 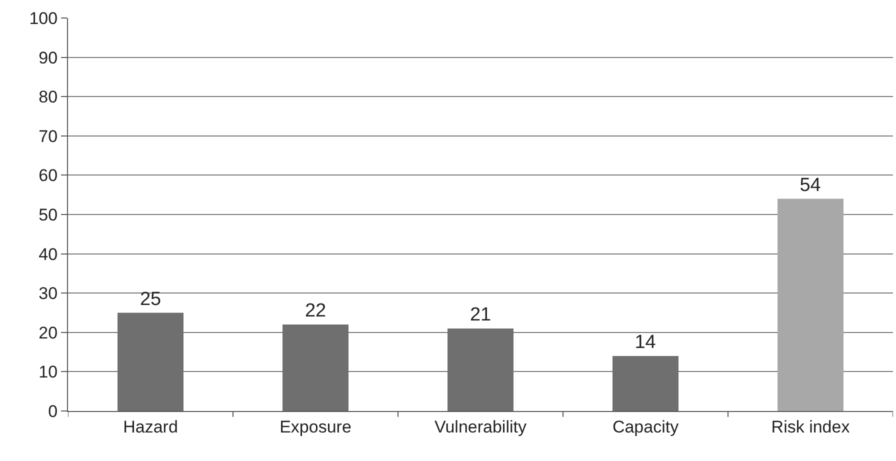 What do you see at coordinates (48, 254) in the screenshot?
I see `y-tick-label: 40` at bounding box center [48, 254].